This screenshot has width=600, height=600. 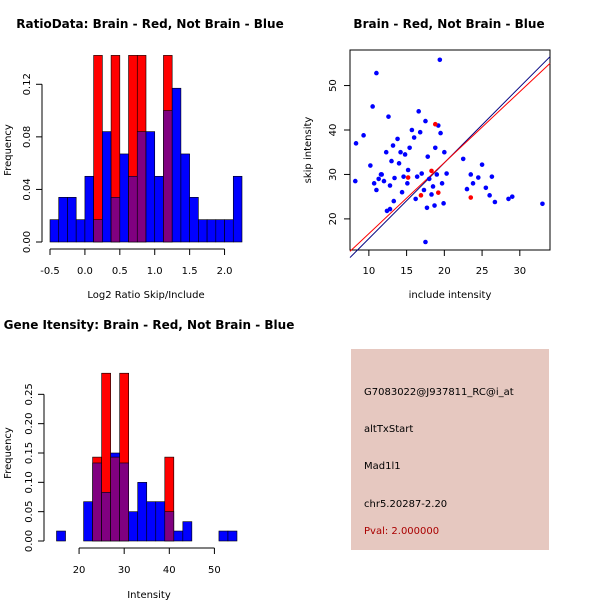 I want to click on ratio-x-tick-label-3: 1.0, so click(x=155, y=271).